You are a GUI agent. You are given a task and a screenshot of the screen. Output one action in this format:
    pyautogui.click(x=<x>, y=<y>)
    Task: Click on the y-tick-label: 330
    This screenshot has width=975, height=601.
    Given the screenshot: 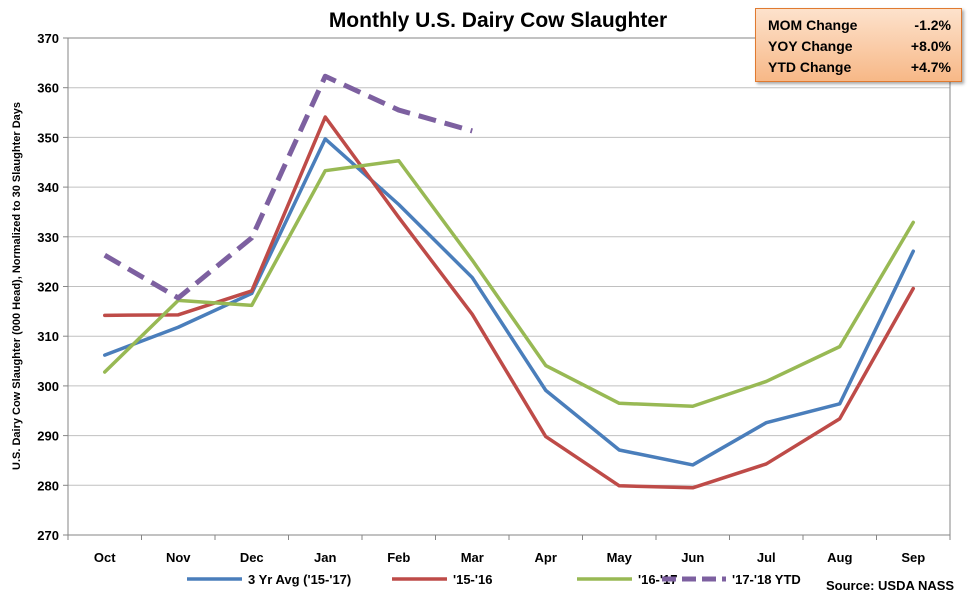 What is the action you would take?
    pyautogui.click(x=48, y=237)
    